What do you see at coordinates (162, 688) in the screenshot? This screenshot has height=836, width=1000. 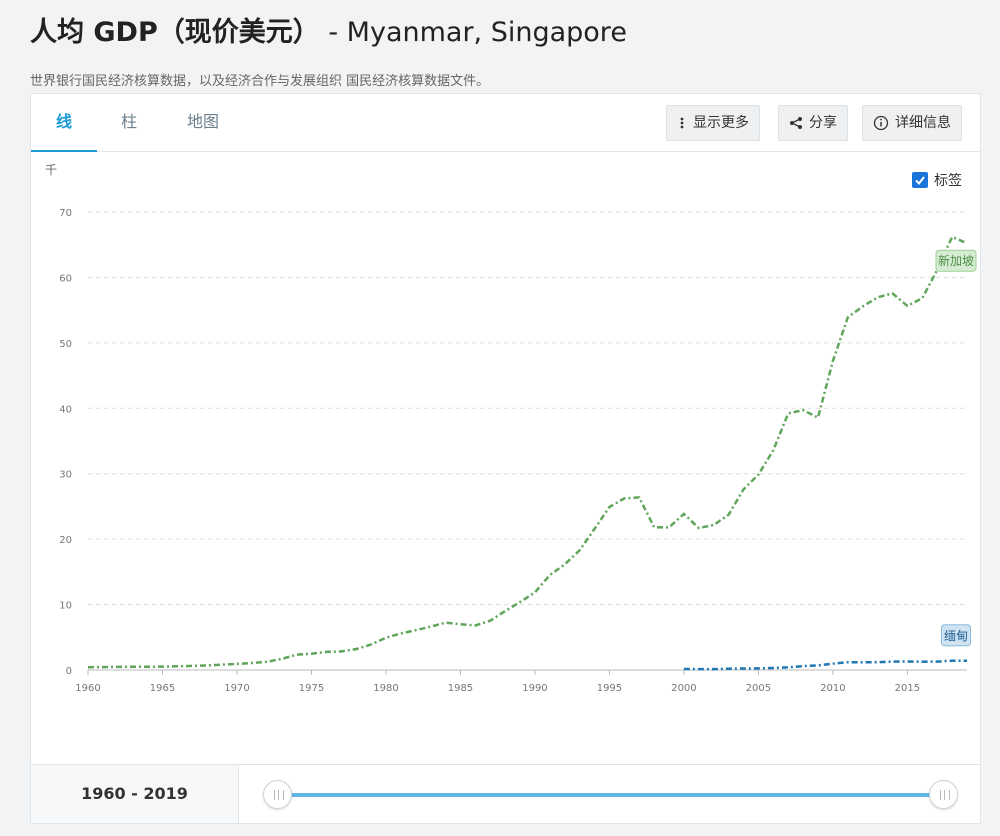 I see `x-tick-label: 1965` at bounding box center [162, 688].